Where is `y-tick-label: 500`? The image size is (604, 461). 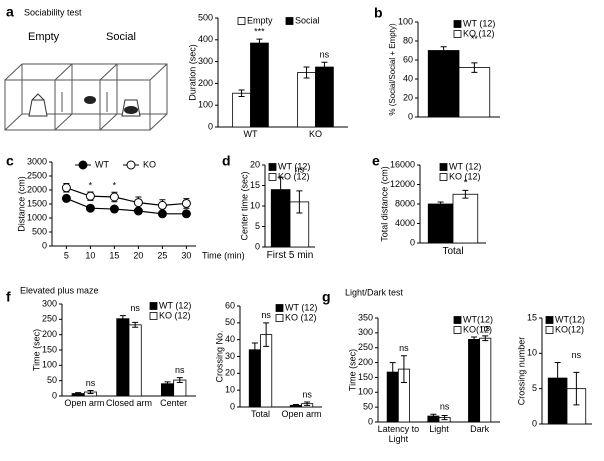 y-tick-label: 500 is located at coordinates (39, 231).